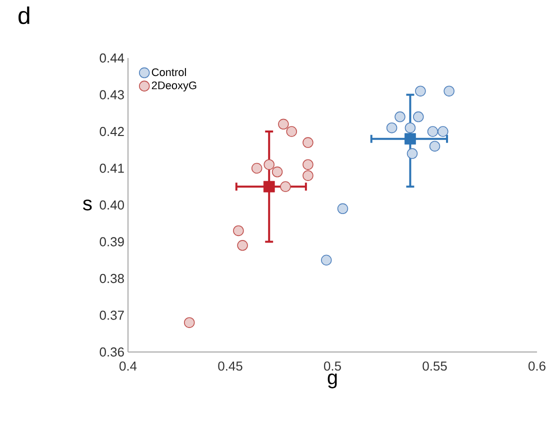  Describe the element at coordinates (87, 205) in the screenshot. I see `y-axis-title: s` at that location.